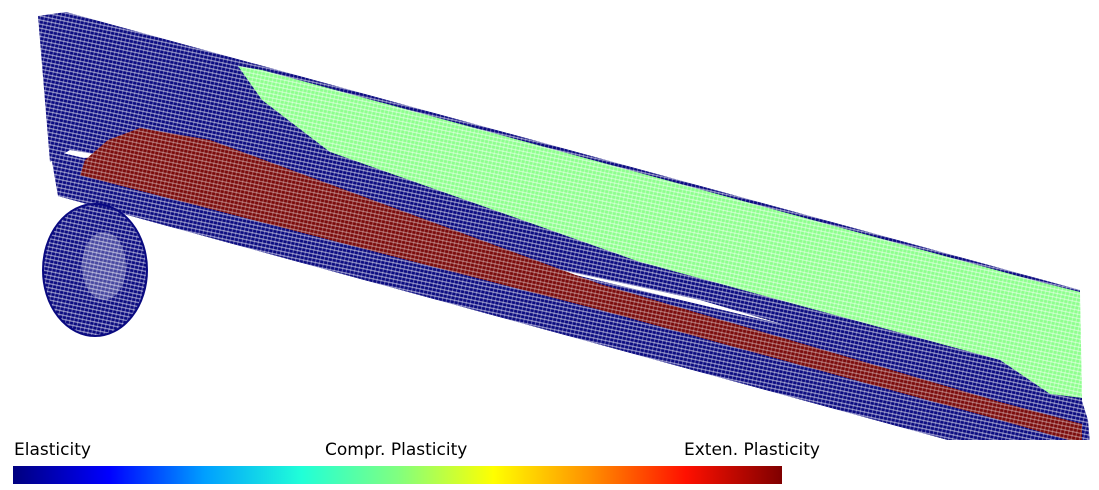  Describe the element at coordinates (396, 450) in the screenshot. I see `legend-label-compression-plasticity: Compr. Plasticity` at that location.